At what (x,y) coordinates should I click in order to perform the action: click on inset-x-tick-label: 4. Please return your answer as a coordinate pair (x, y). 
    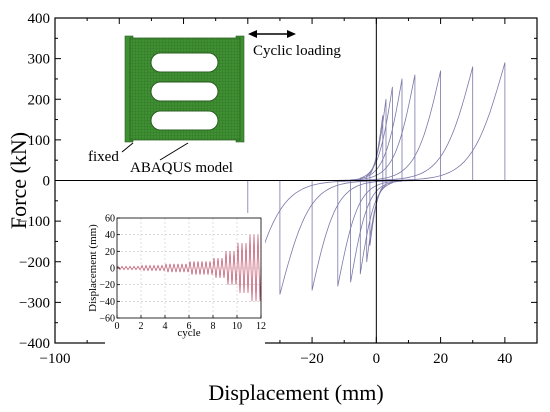
    Looking at the image, I should click on (165, 326).